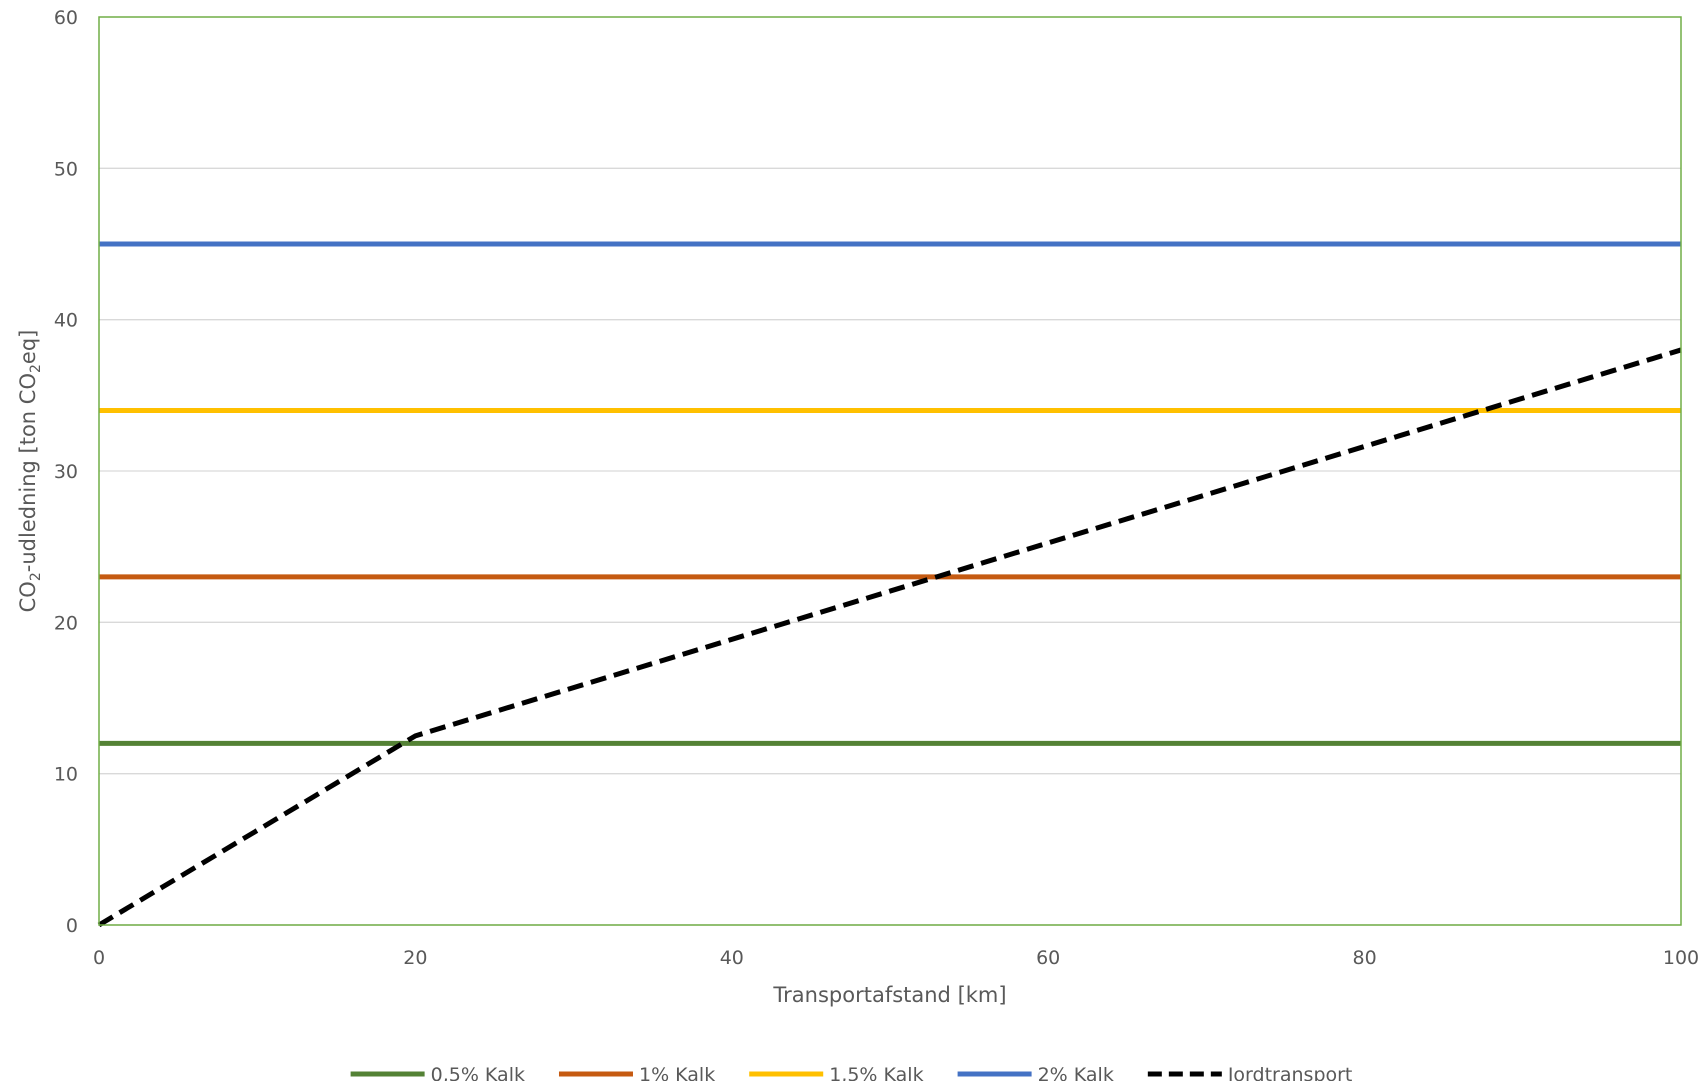 The image size is (1703, 1081). What do you see at coordinates (1076, 1072) in the screenshot?
I see `legend-label-2-kalk: 2% Kalk` at bounding box center [1076, 1072].